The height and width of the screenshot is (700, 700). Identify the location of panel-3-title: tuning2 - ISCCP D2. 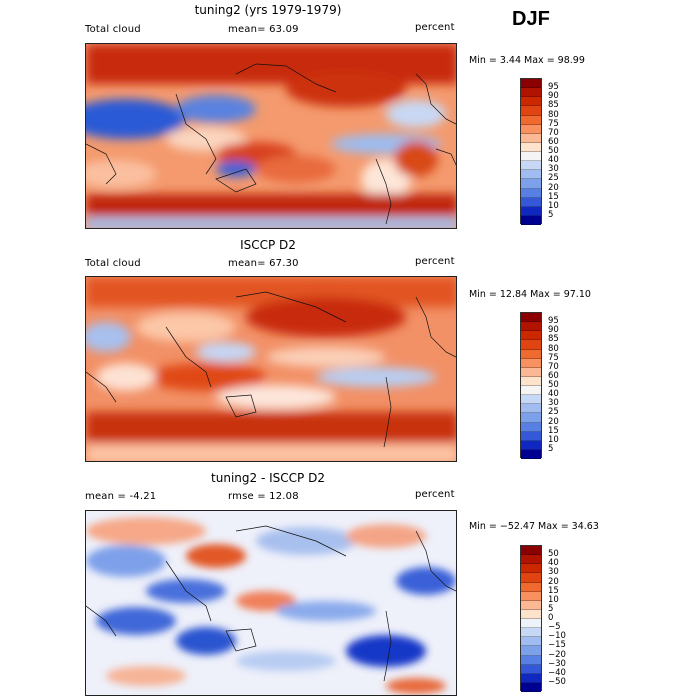
(268, 478).